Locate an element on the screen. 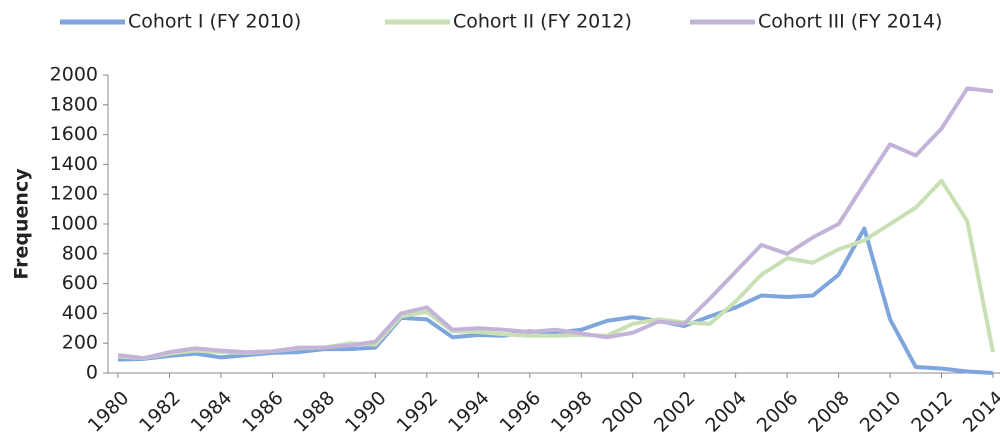 The height and width of the screenshot is (447, 1000). y-tick-label: 800 is located at coordinates (80, 253).